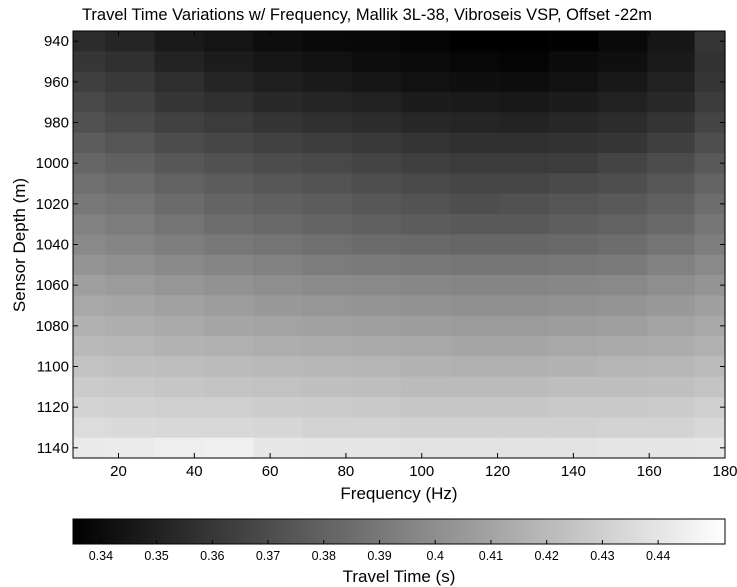  I want to click on colorbar-label: Travel Time (s), so click(399, 576).